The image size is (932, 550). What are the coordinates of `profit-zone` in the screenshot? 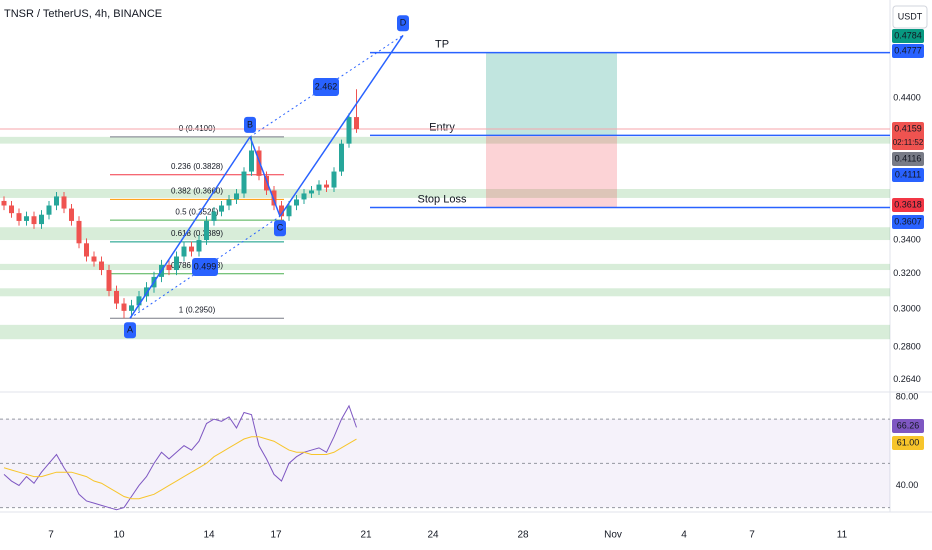 It's located at (551, 94).